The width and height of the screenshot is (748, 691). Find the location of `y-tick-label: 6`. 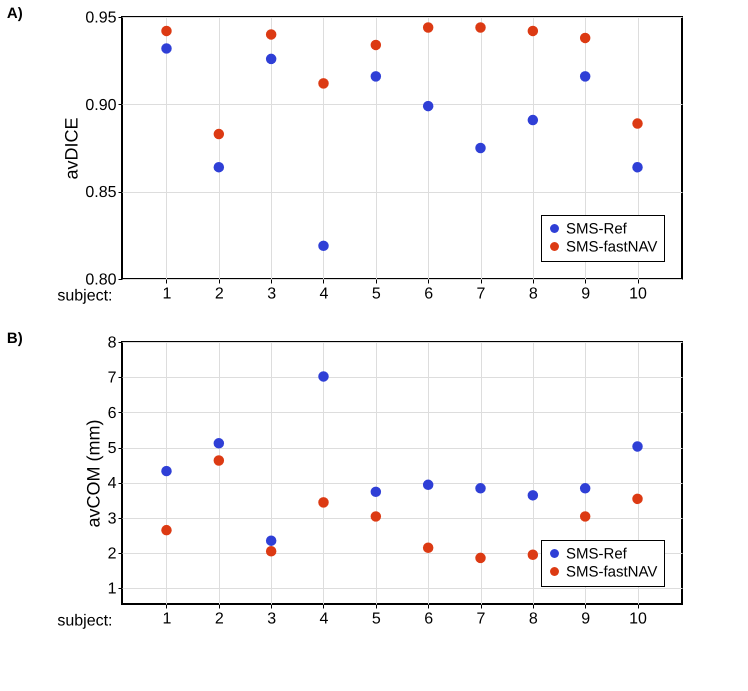

y-tick-label: 6 is located at coordinates (112, 413).